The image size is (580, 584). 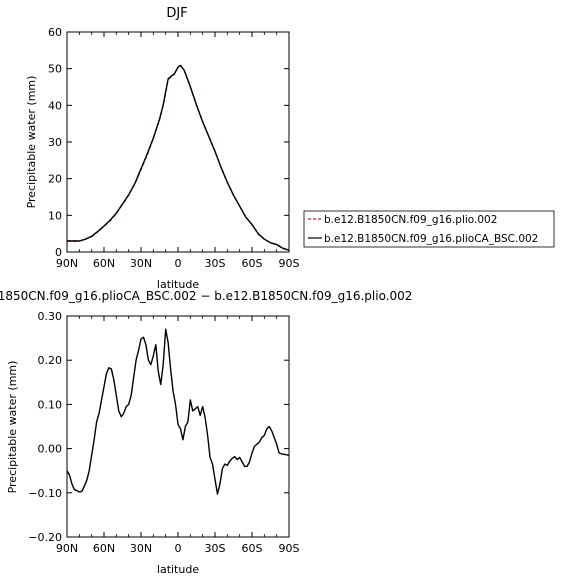 What do you see at coordinates (67, 548) in the screenshot?
I see `bottom-x-tick-label: 90N` at bounding box center [67, 548].